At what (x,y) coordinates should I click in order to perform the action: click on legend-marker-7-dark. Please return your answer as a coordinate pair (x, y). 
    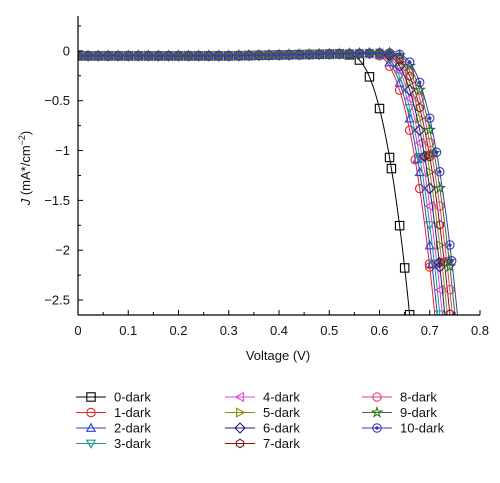
    Looking at the image, I should click on (240, 443).